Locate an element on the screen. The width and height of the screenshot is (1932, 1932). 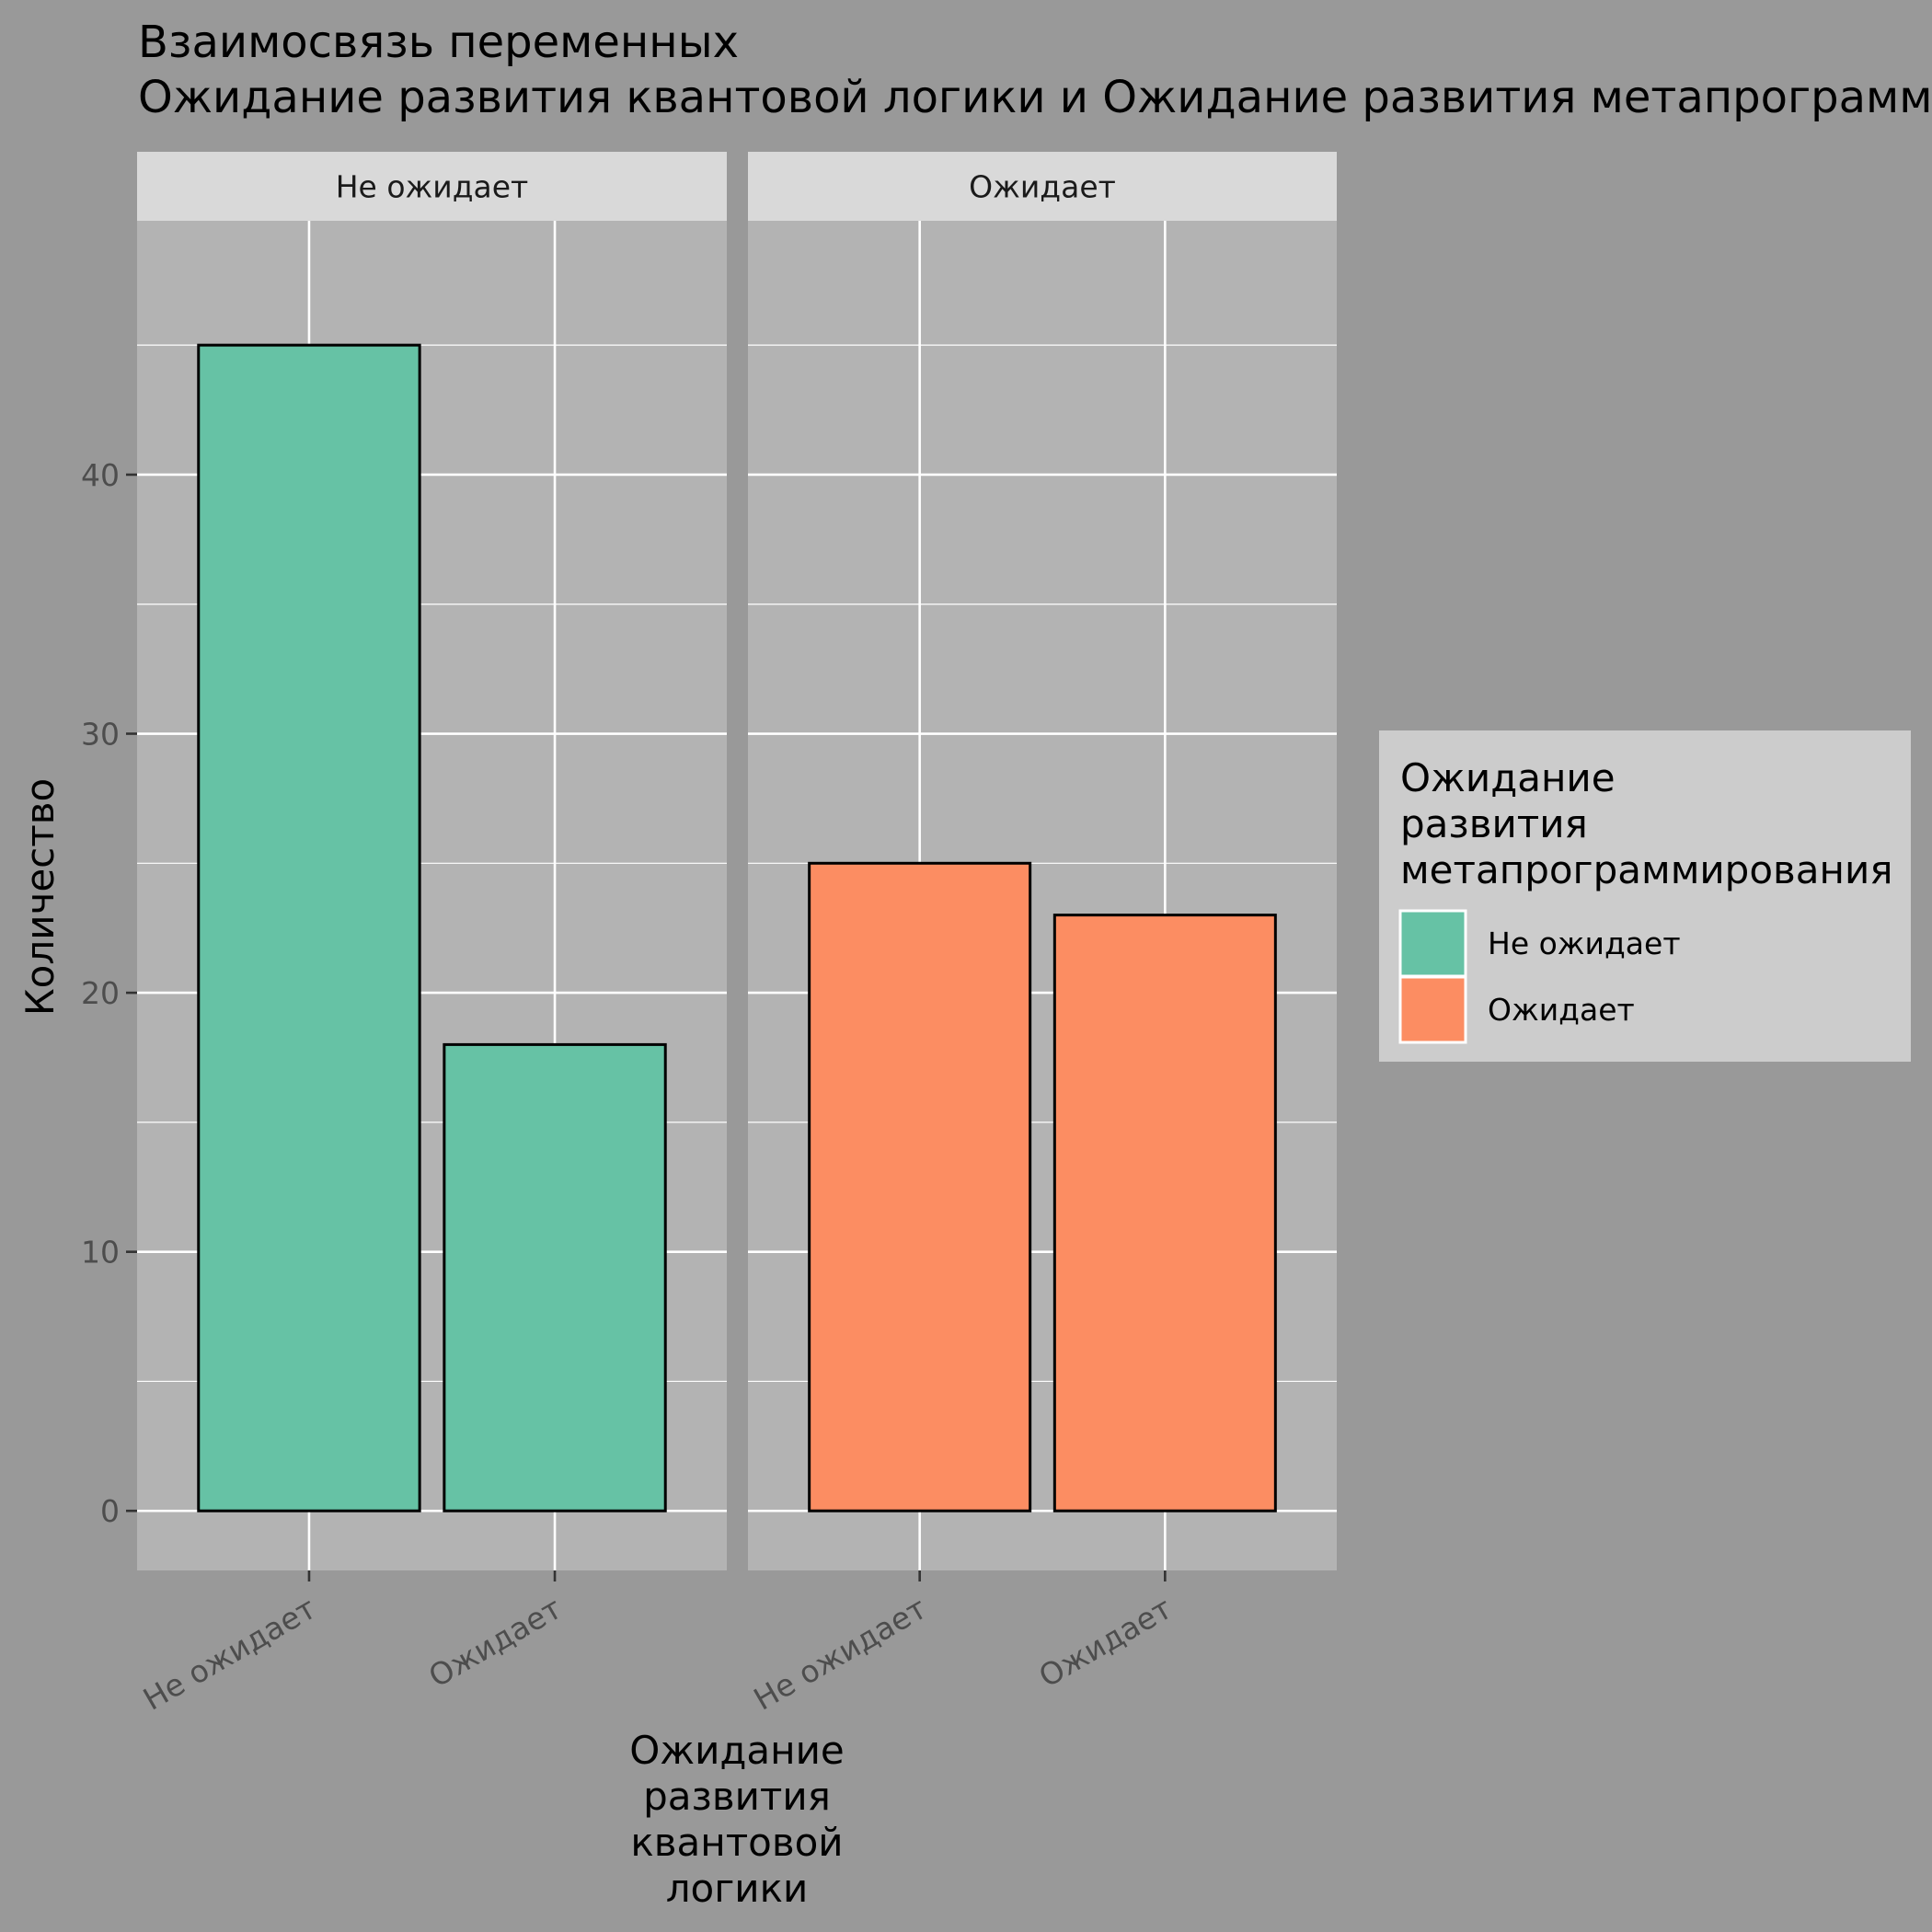
y-axis: 0 10 20 30 40 is located at coordinates (109, 993).